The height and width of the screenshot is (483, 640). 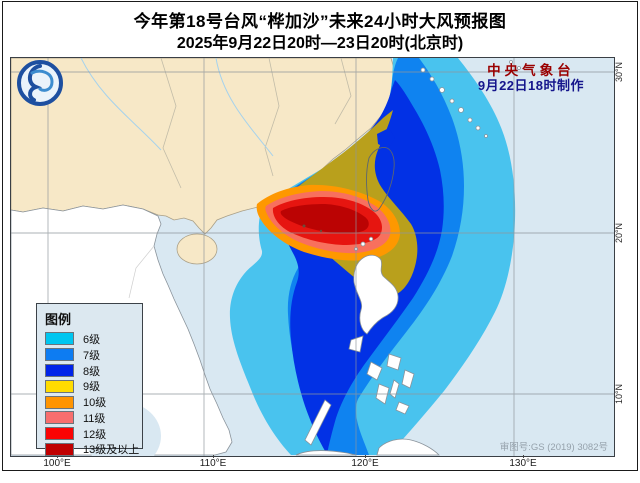 I want to click on legend-label: 8级, so click(x=92, y=371).